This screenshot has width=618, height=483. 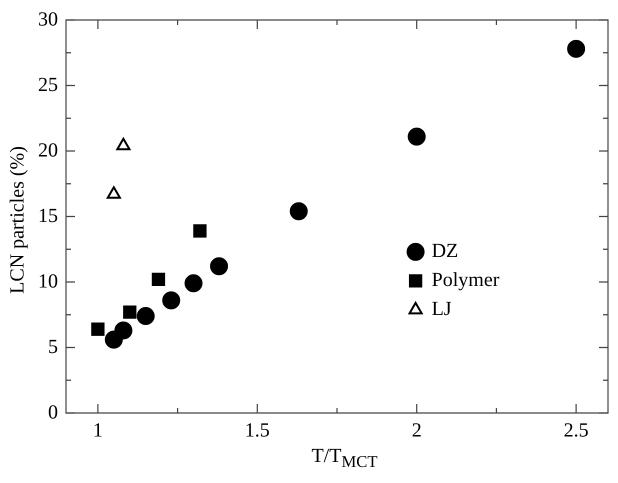 I want to click on y-tick-label: 5, so click(x=53, y=347).